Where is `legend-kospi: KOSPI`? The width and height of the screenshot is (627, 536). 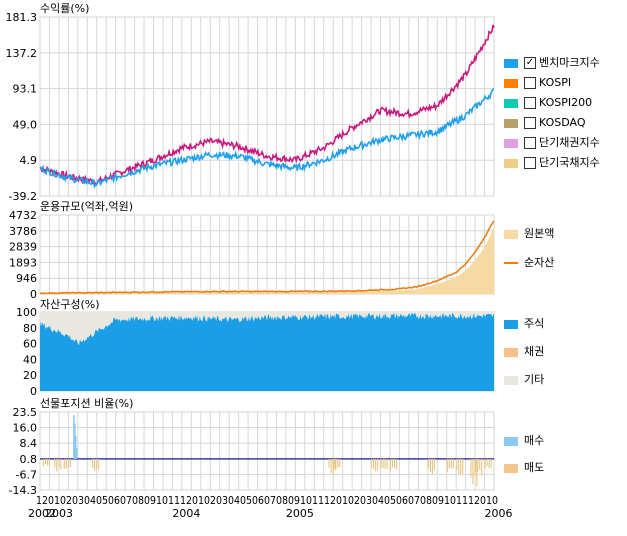 legend-kospi: KOSPI is located at coordinates (537, 83).